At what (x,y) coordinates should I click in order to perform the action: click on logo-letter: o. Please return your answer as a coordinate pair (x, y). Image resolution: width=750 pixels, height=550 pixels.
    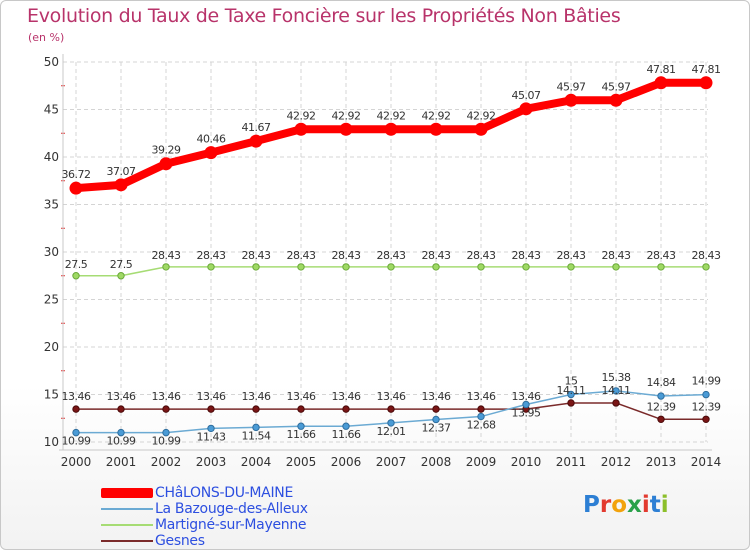
    Looking at the image, I should click on (619, 505).